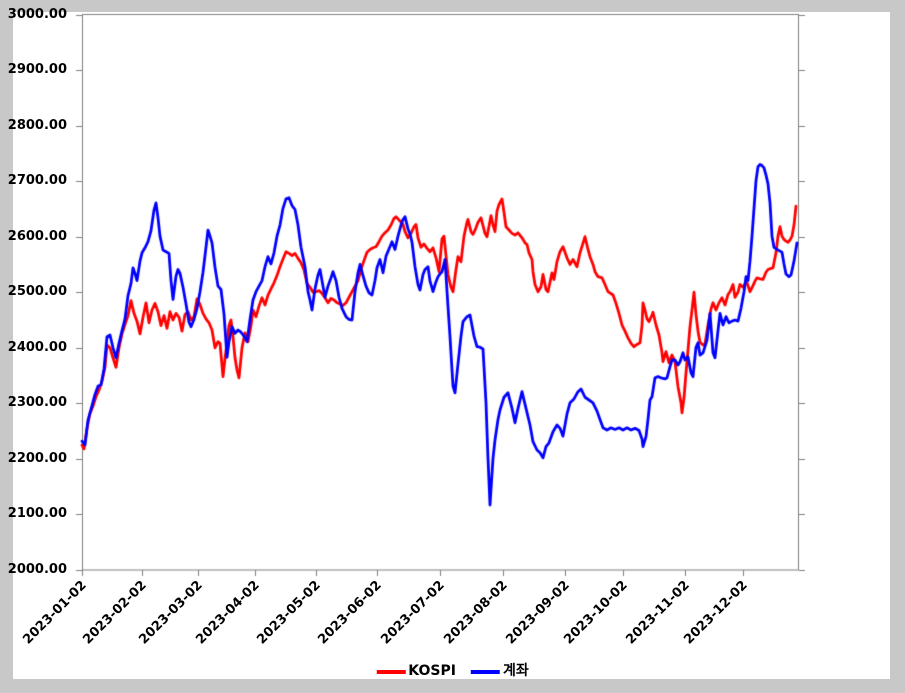 The width and height of the screenshot is (905, 693). Describe the element at coordinates (432, 671) in the screenshot. I see `legend-label-kospi: KOSPI` at that location.